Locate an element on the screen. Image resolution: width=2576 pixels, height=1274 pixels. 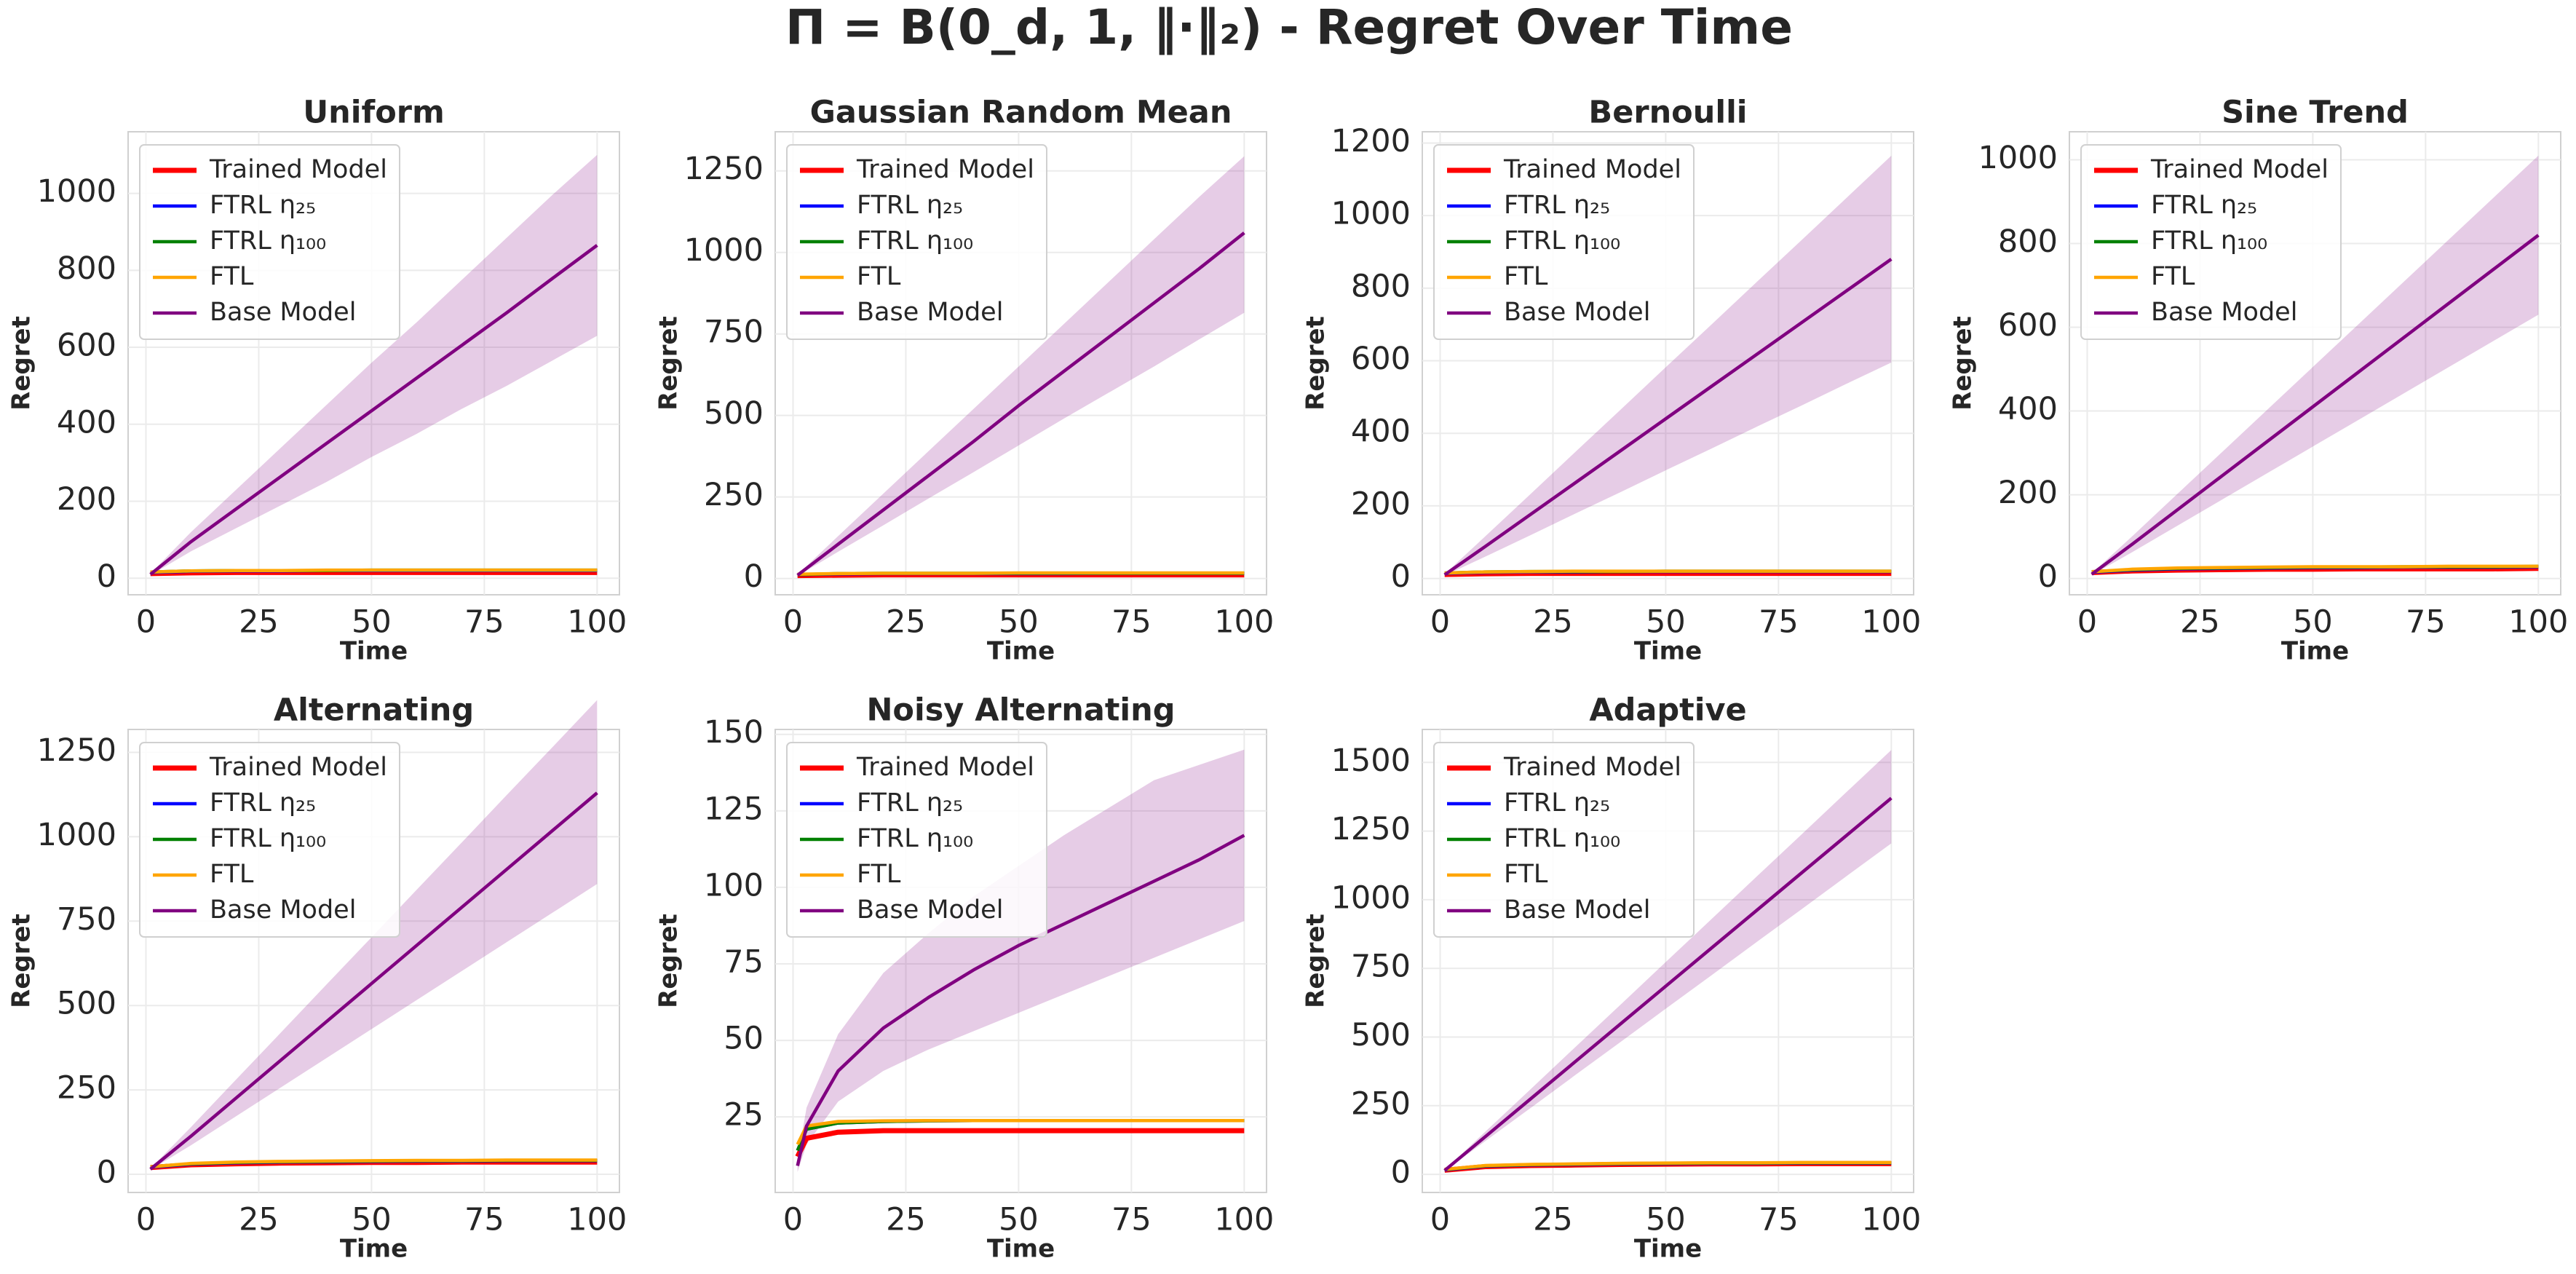
y-tick-label: 750 is located at coordinates (86, 919).